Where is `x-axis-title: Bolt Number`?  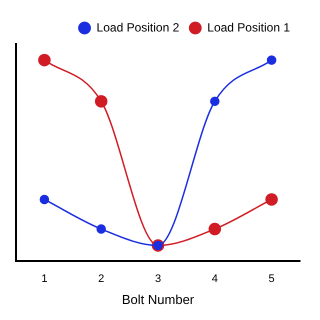
x-axis-title: Bolt Number is located at coordinates (158, 299).